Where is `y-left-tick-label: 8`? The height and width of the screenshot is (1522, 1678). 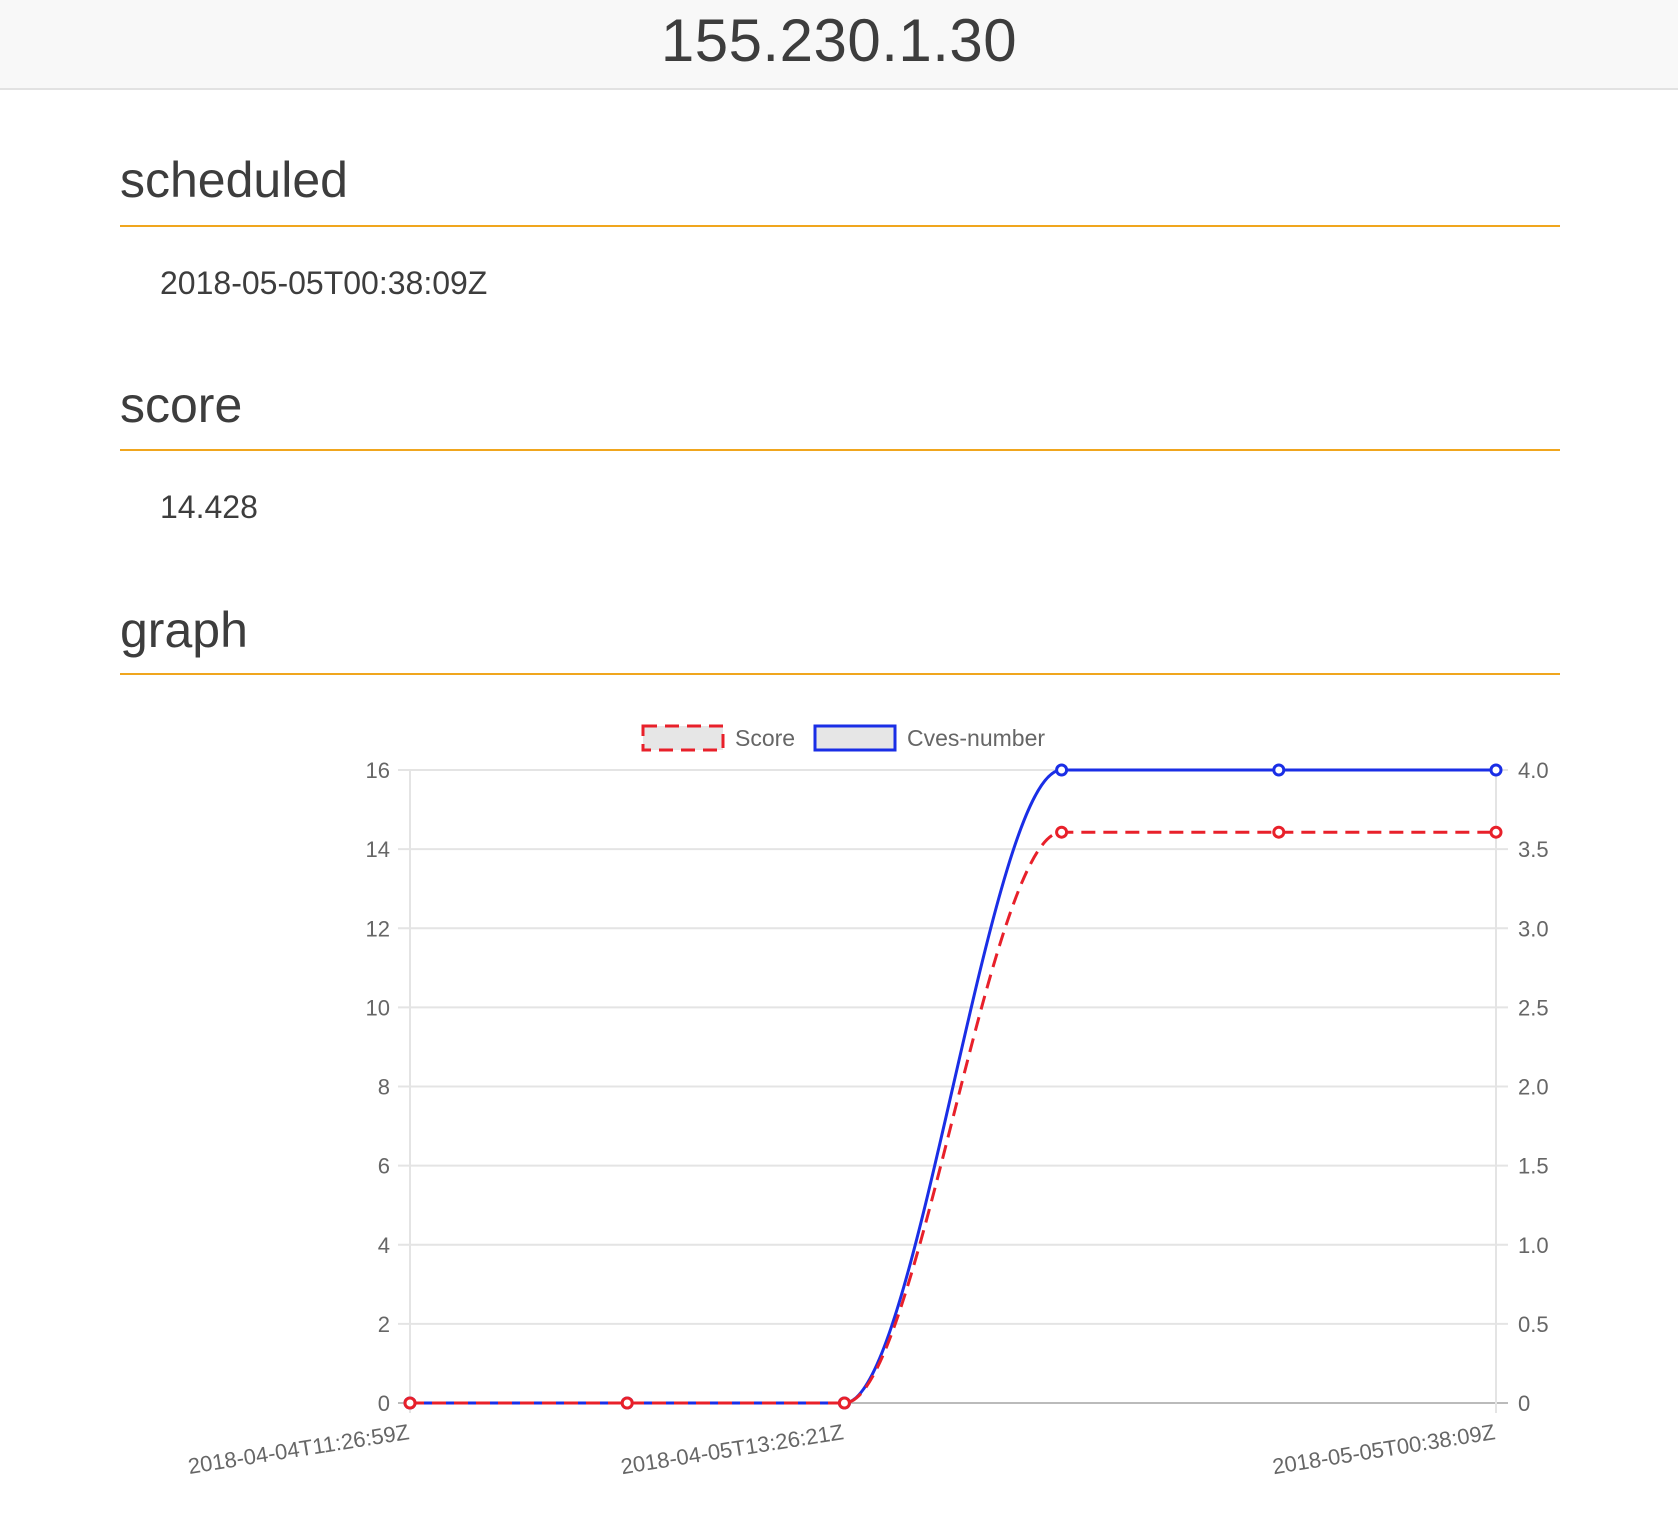
y-left-tick-label: 8 is located at coordinates (384, 1087).